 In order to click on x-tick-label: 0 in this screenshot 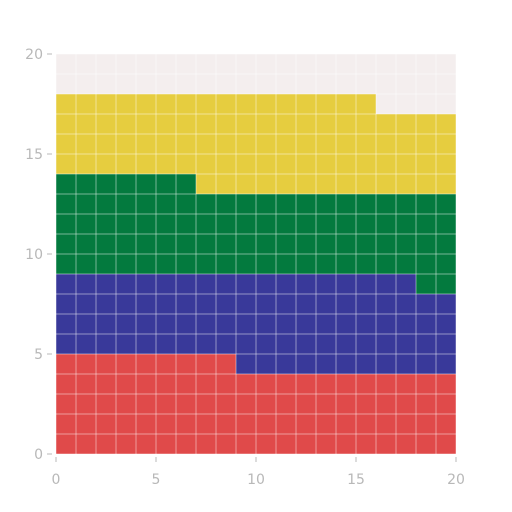, I will do `click(56, 480)`.